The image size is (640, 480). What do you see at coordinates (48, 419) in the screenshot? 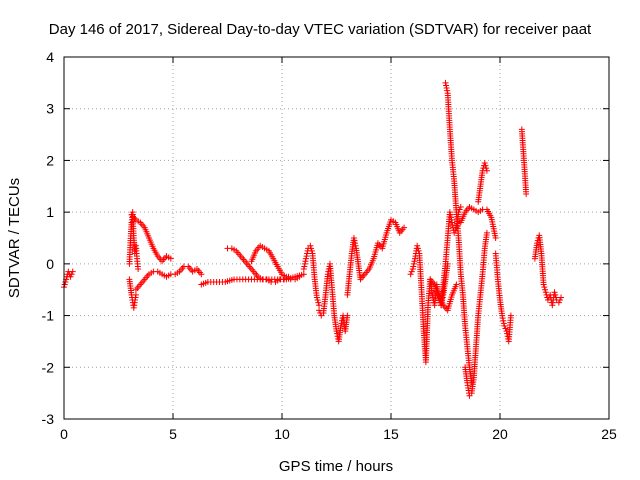
I see `y-tick-label: -3` at bounding box center [48, 419].